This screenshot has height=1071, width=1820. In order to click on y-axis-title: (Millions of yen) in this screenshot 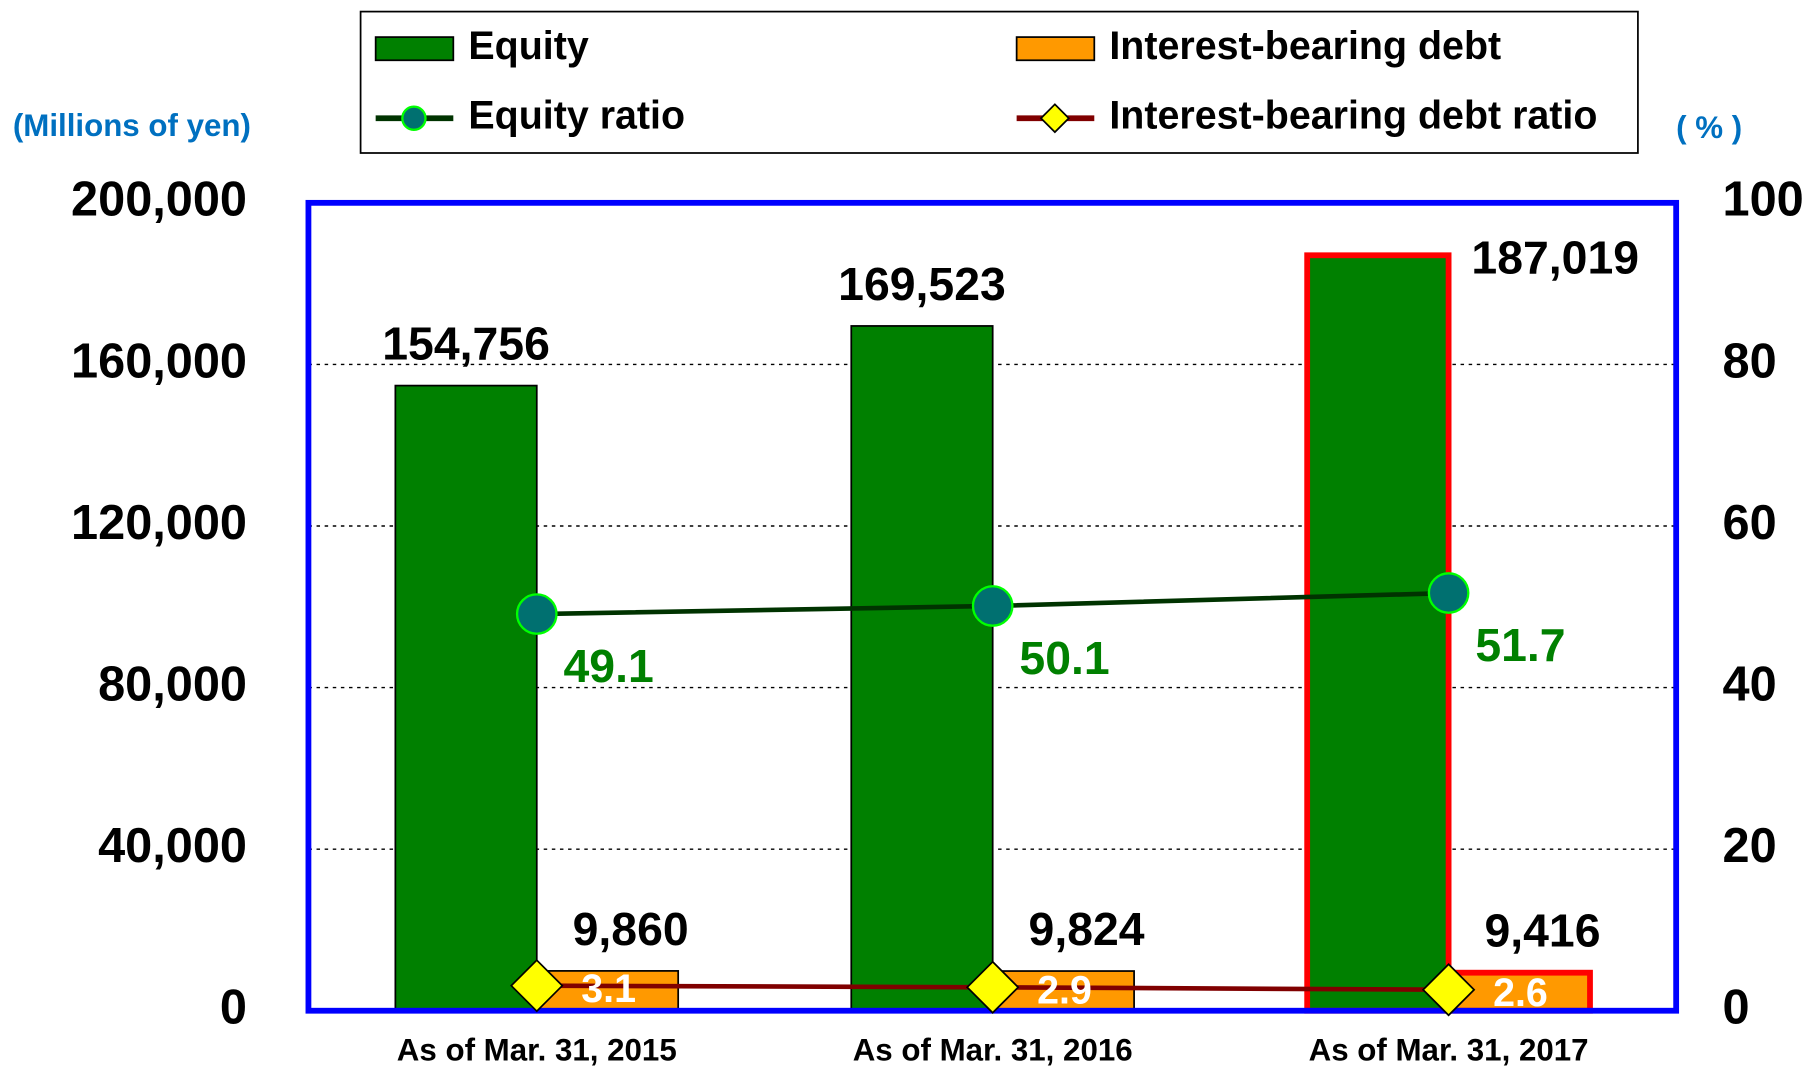, I will do `click(132, 125)`.